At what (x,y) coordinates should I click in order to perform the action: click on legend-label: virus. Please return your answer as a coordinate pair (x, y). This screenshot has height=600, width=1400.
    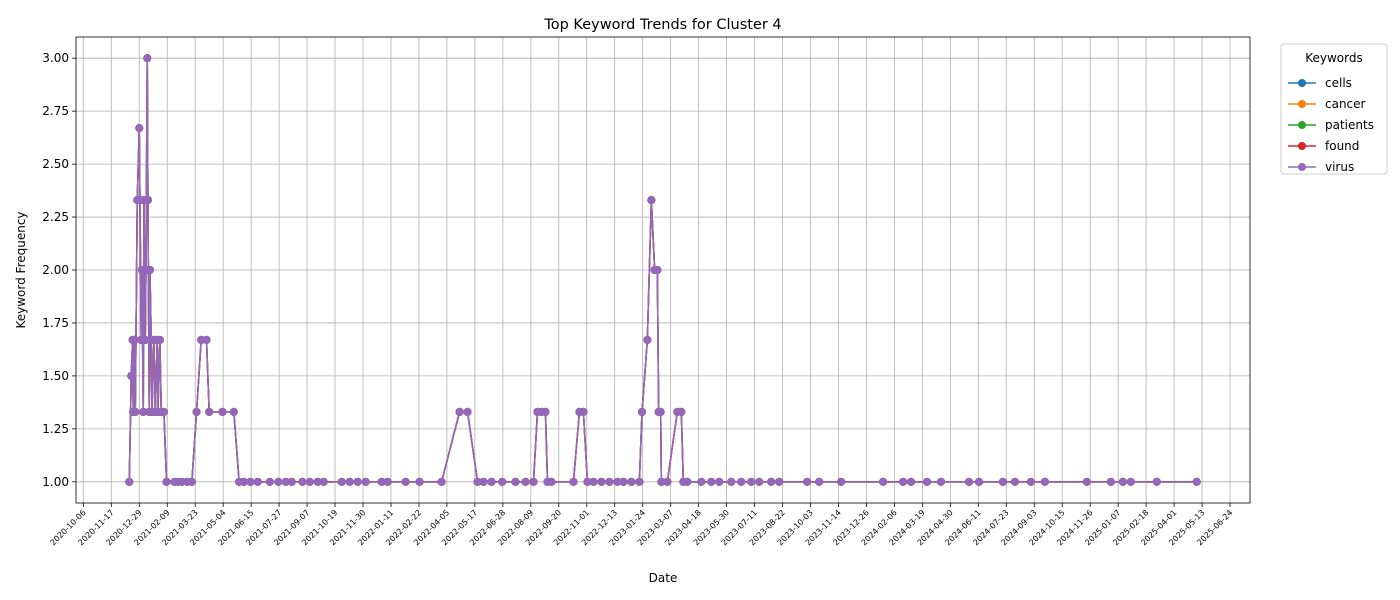
    Looking at the image, I should click on (1339, 167).